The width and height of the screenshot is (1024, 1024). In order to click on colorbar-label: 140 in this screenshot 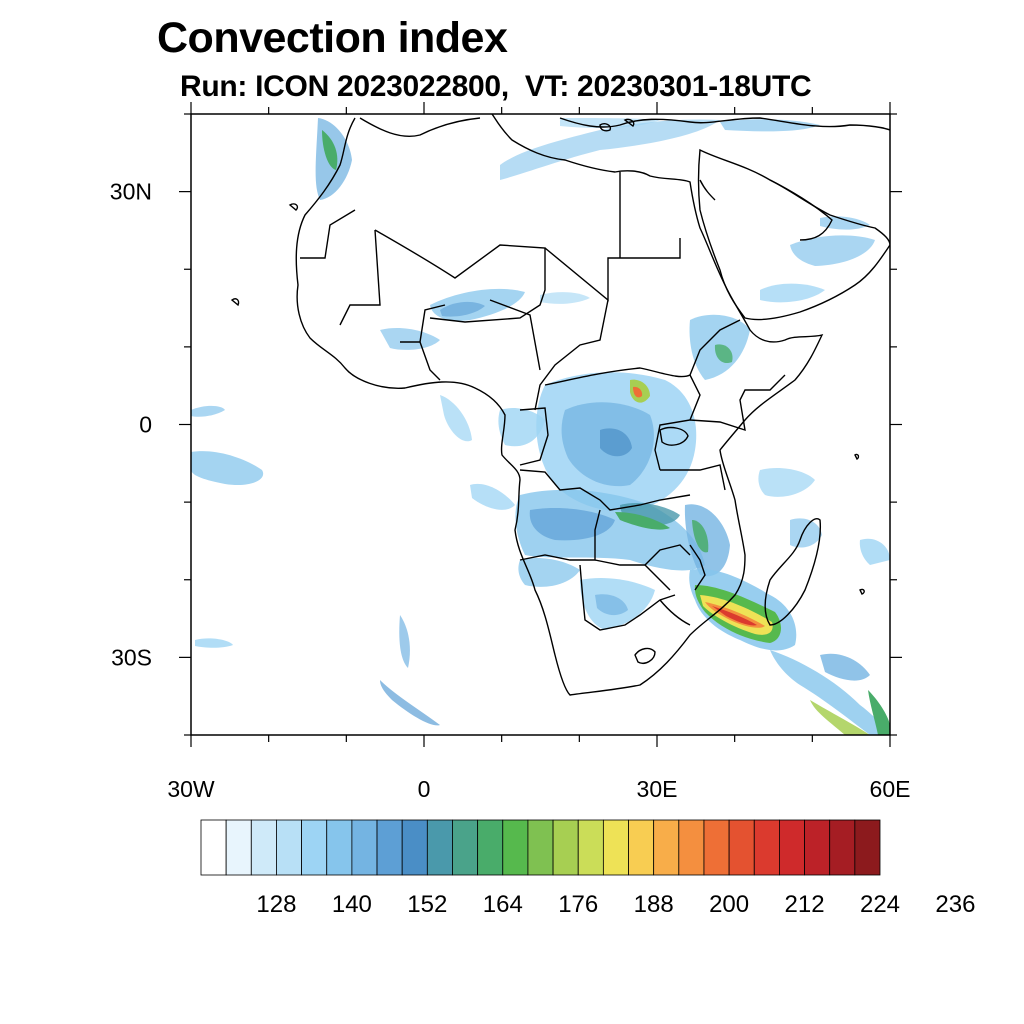, I will do `click(352, 904)`.